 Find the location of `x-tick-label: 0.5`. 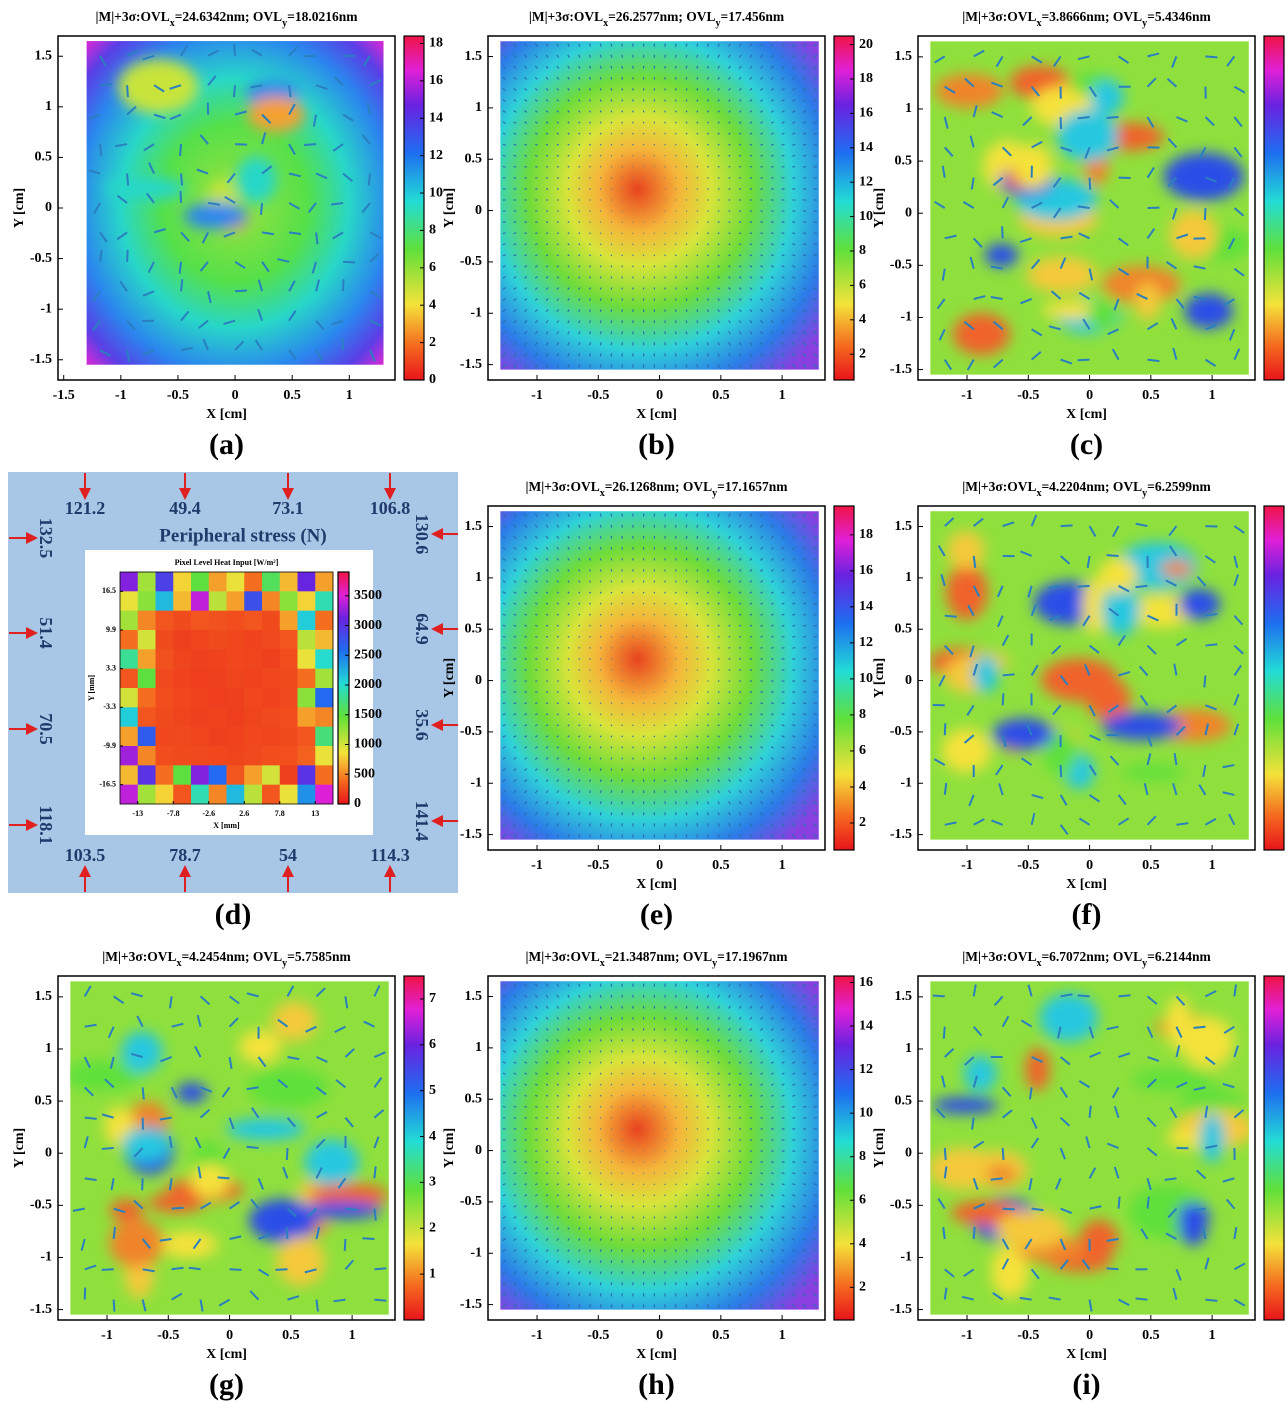

x-tick-label: 0.5 is located at coordinates (1151, 1335).